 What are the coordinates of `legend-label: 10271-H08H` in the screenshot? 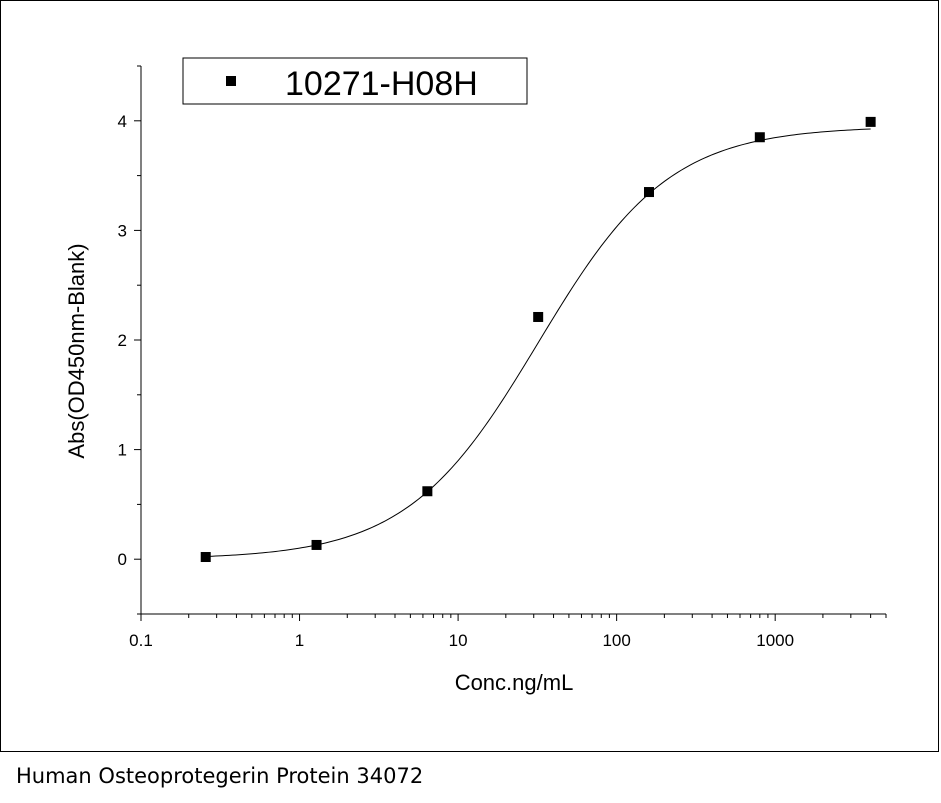 It's located at (381, 84).